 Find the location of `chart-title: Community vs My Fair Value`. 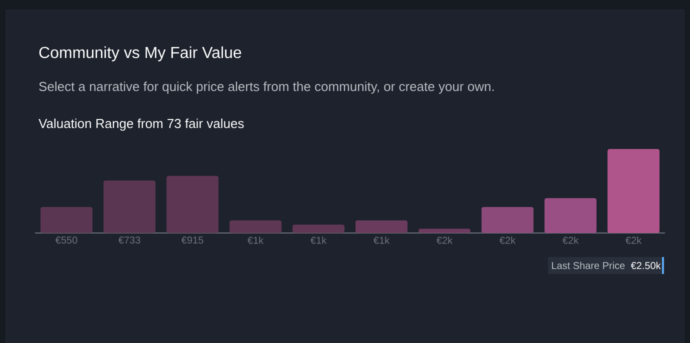

chart-title: Community vs My Fair Value is located at coordinates (140, 54).